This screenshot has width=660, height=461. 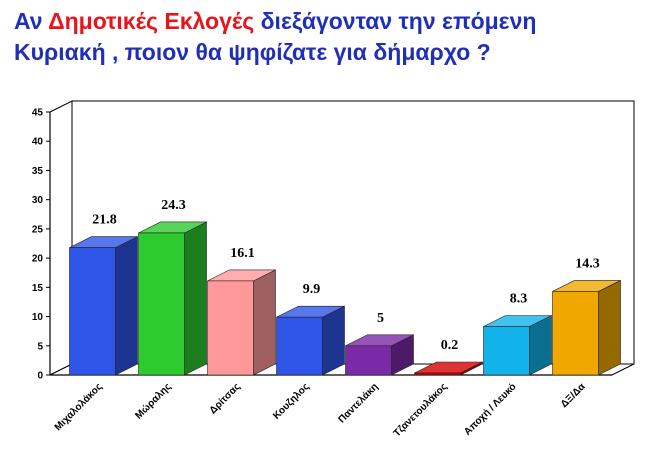 I want to click on category-label: Παντελάκη, so click(x=358, y=403).